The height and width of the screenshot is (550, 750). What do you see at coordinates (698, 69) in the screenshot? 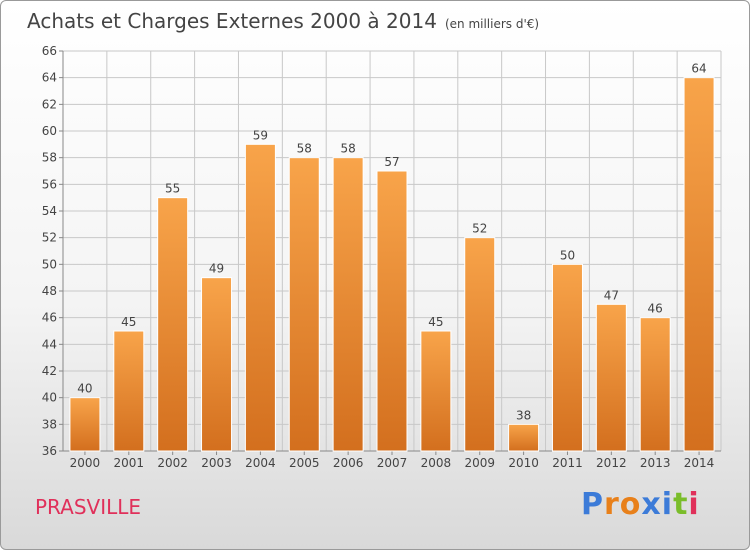
I see `value-label: 64` at bounding box center [698, 69].